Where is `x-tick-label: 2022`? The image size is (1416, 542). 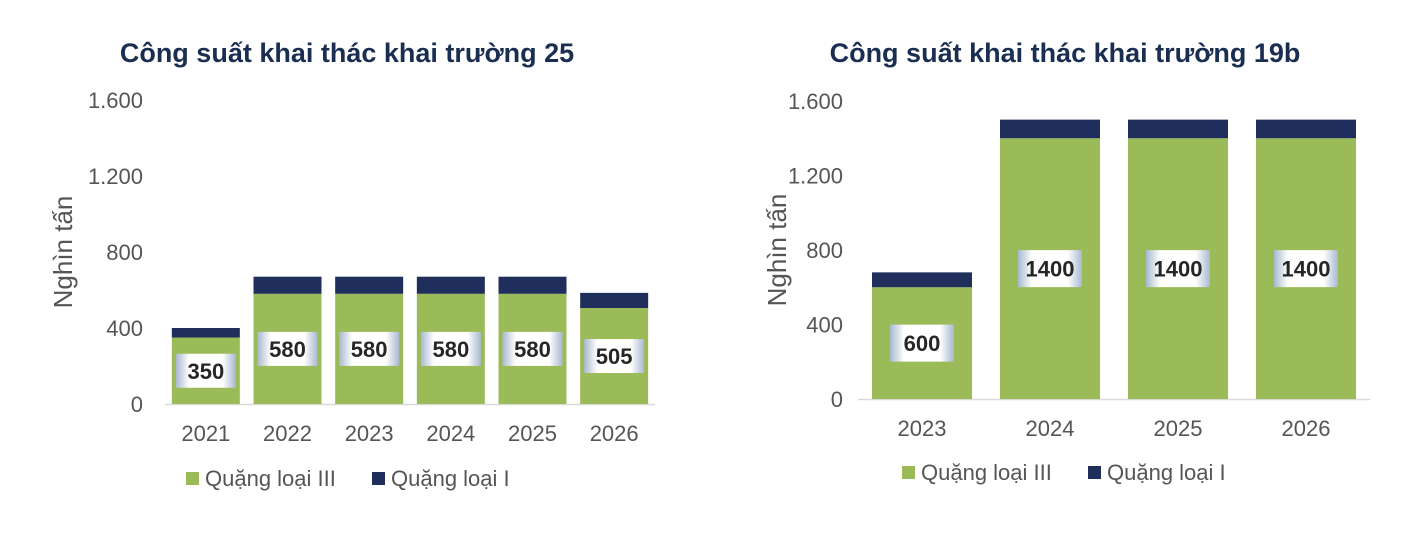 x-tick-label: 2022 is located at coordinates (287, 433).